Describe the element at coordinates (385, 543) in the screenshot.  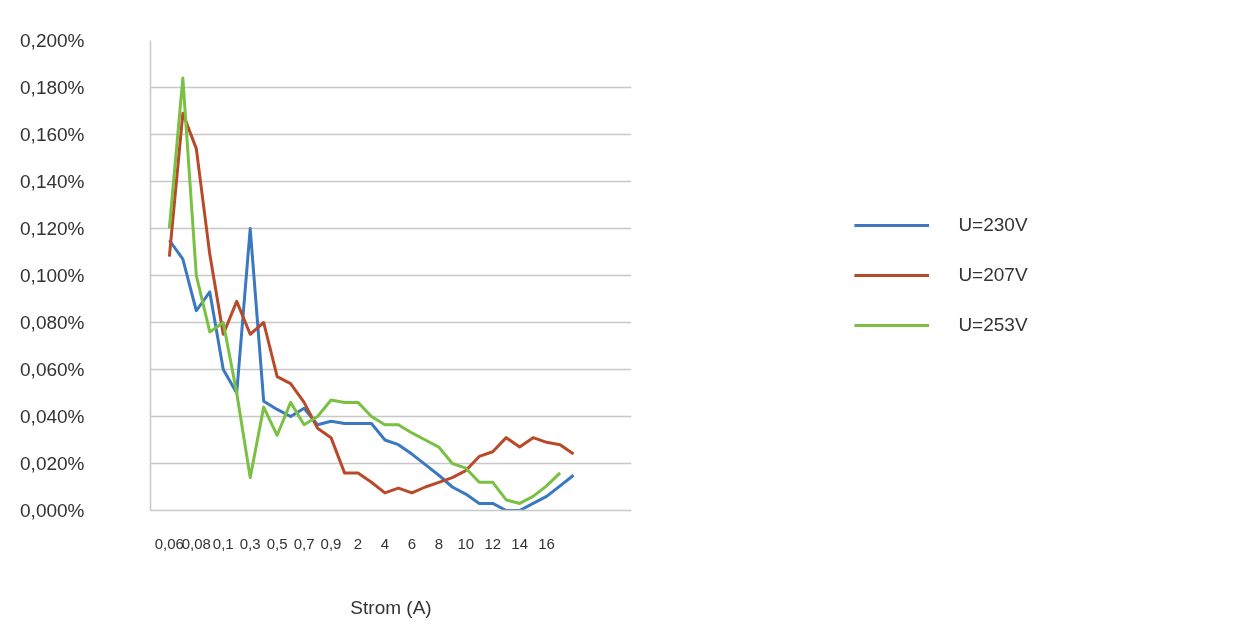
I see `x-tick-label: 4` at that location.